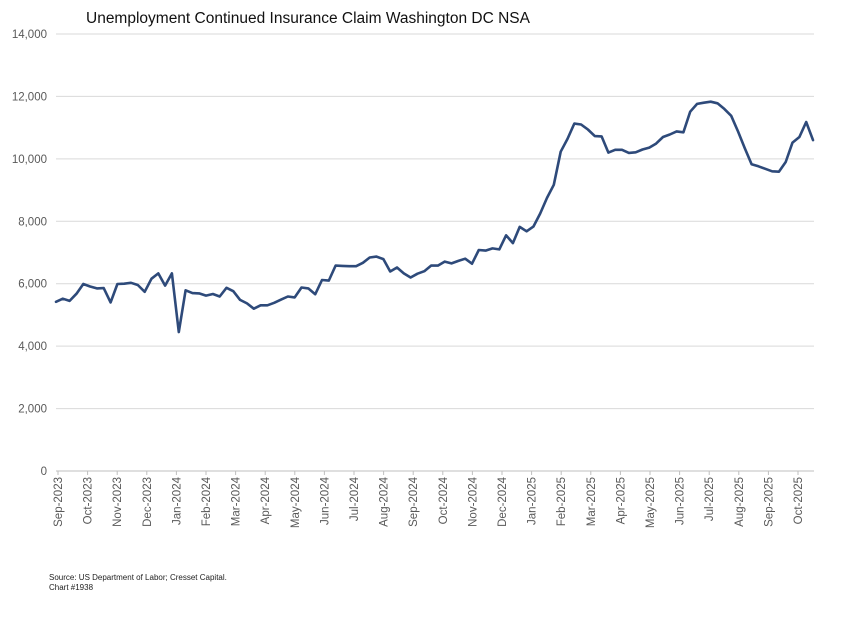 The height and width of the screenshot is (621, 857). I want to click on x-tick-label: Nov-2024, so click(473, 501).